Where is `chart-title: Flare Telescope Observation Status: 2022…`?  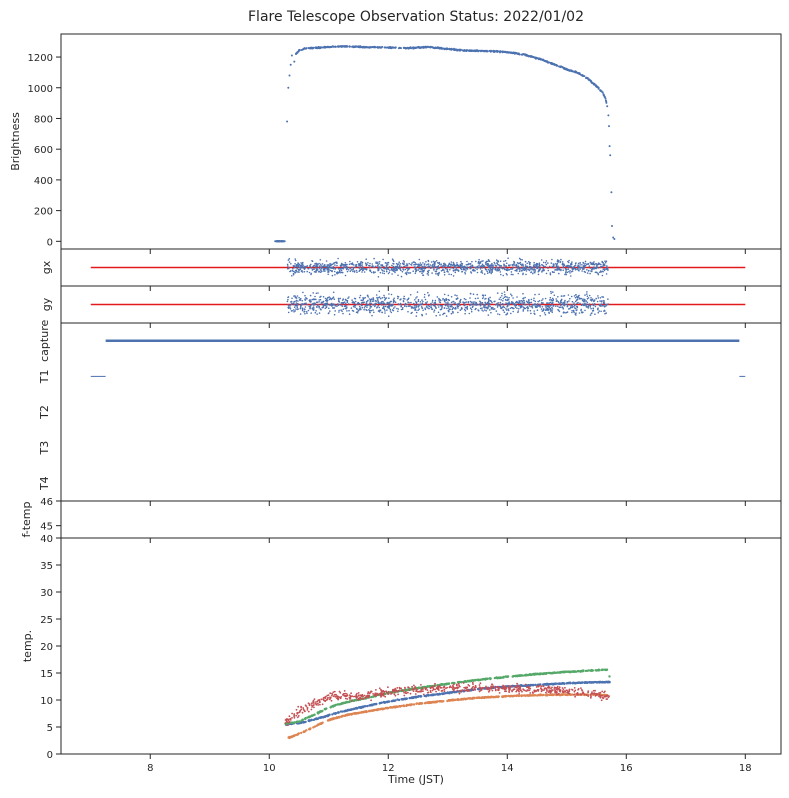
chart-title: Flare Telescope Observation Status: 2022… is located at coordinates (416, 17).